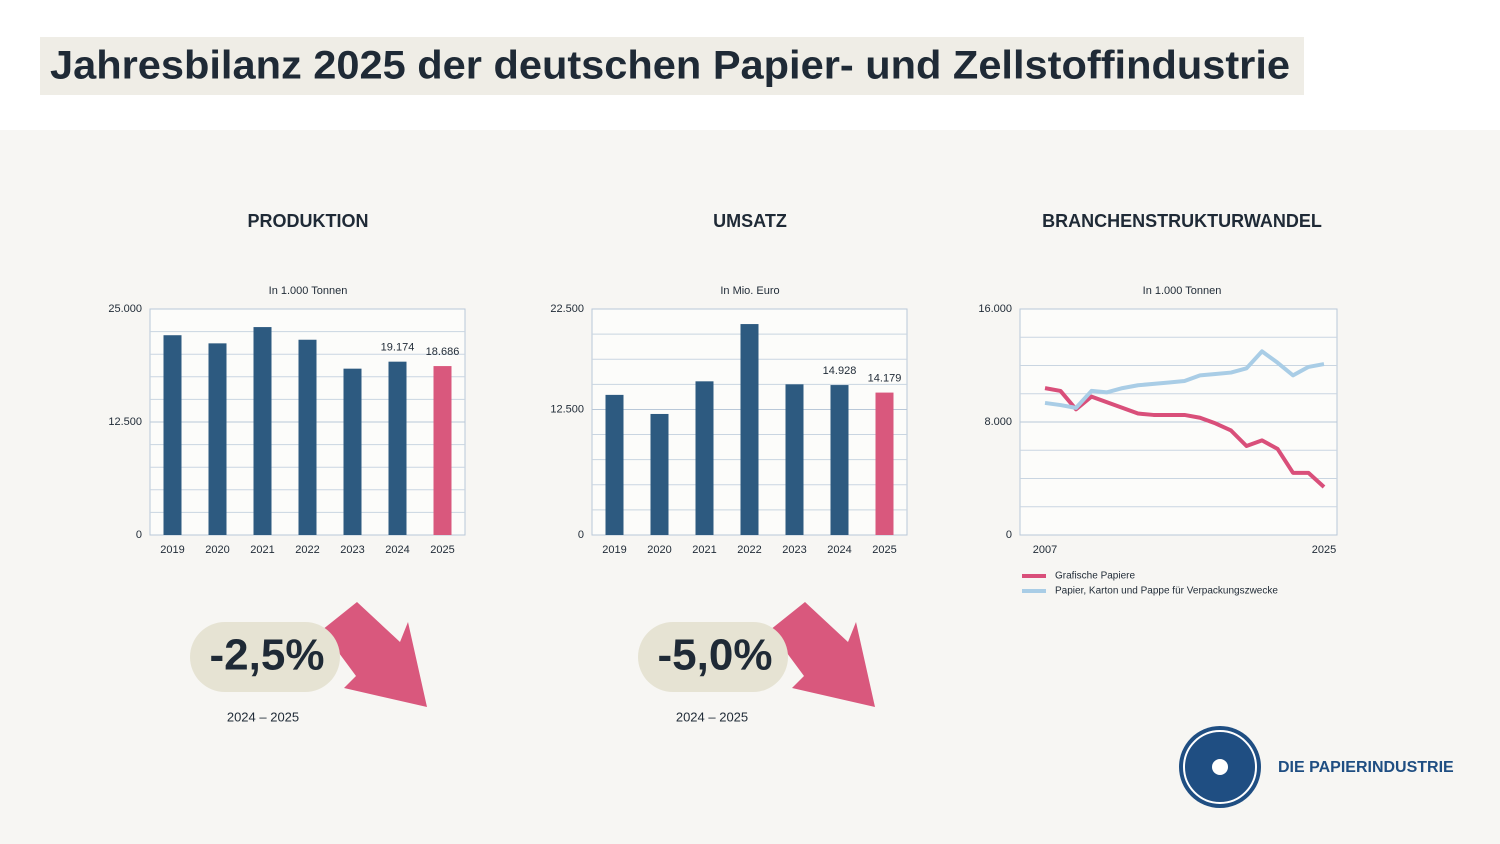  What do you see at coordinates (750, 221) in the screenshot?
I see `chart-title: UMSATZ` at bounding box center [750, 221].